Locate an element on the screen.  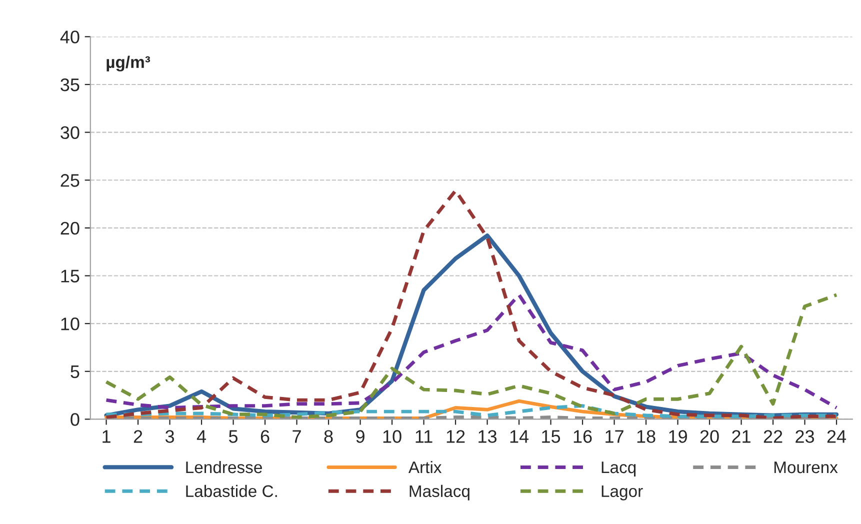
x-tick-label: 13 is located at coordinates (487, 436).